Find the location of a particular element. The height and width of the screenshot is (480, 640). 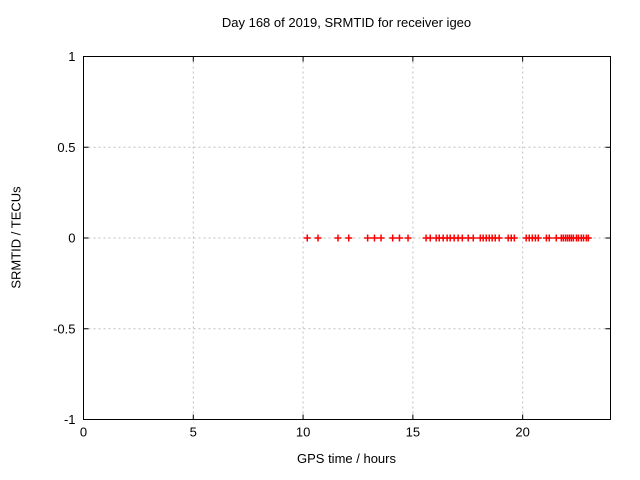

x-tick-label: 0 is located at coordinates (83, 432).